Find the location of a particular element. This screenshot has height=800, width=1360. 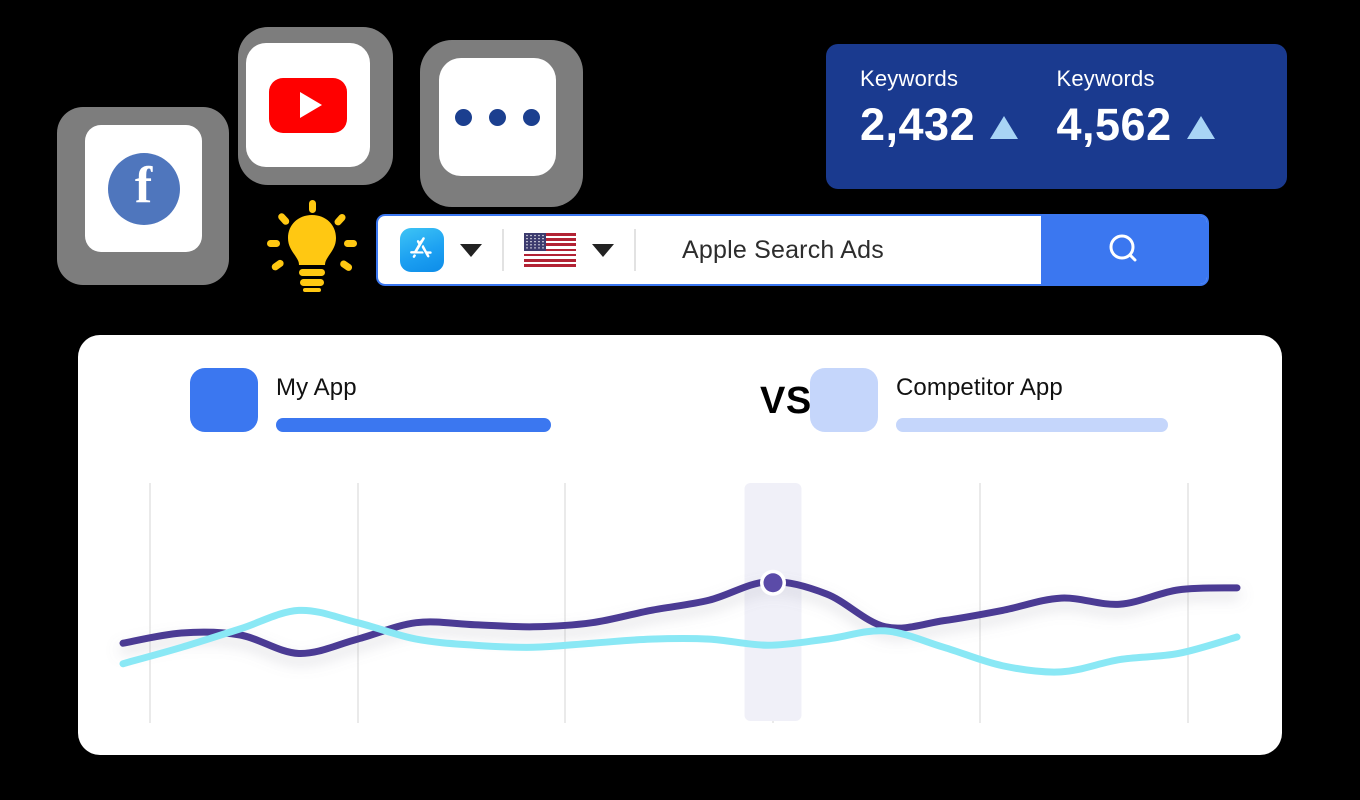

legend-text-my-app: My App is located at coordinates (413, 400).